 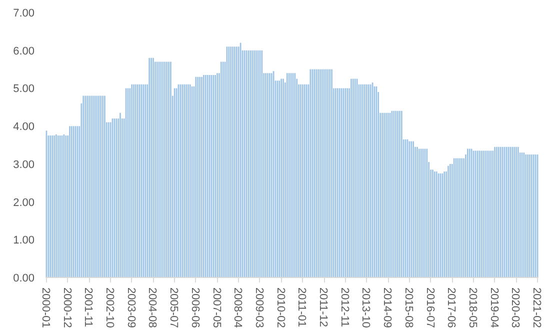 I want to click on x-tick-label: 2003-09, so click(x=130, y=308).